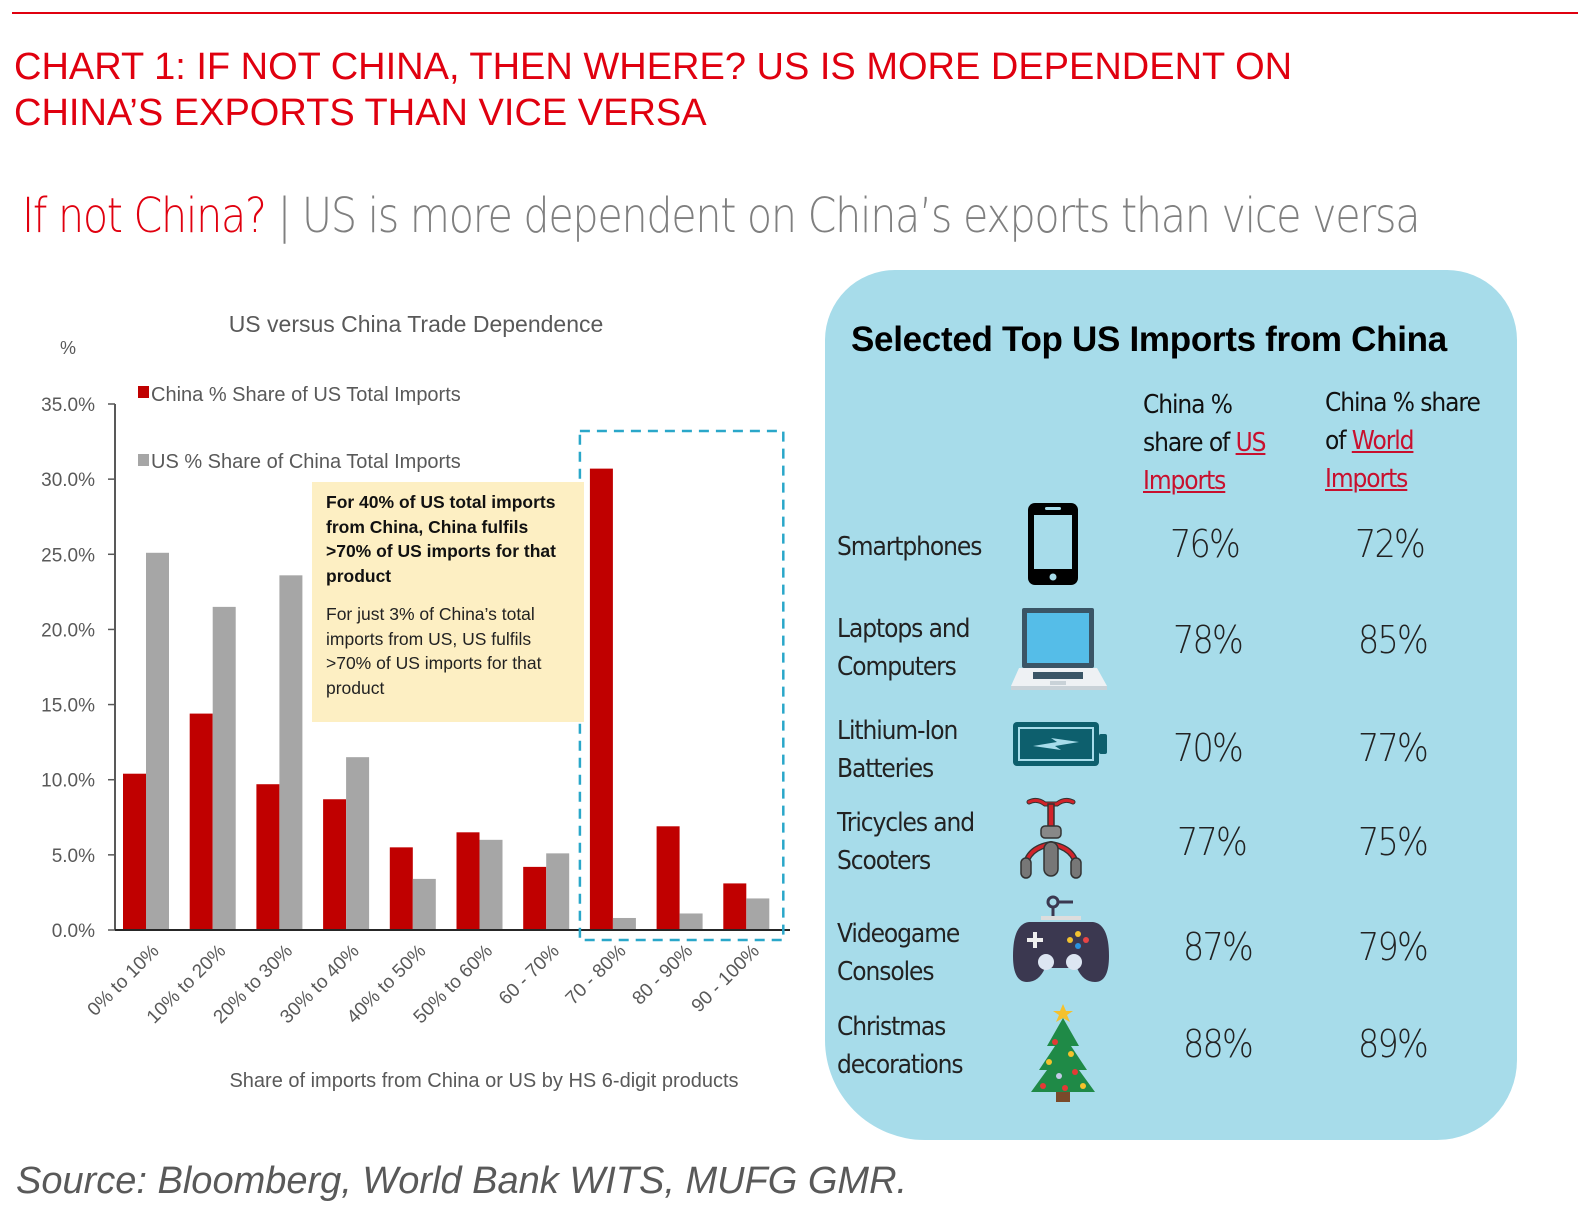  What do you see at coordinates (1061, 938) in the screenshot?
I see `game-controller-icon` at bounding box center [1061, 938].